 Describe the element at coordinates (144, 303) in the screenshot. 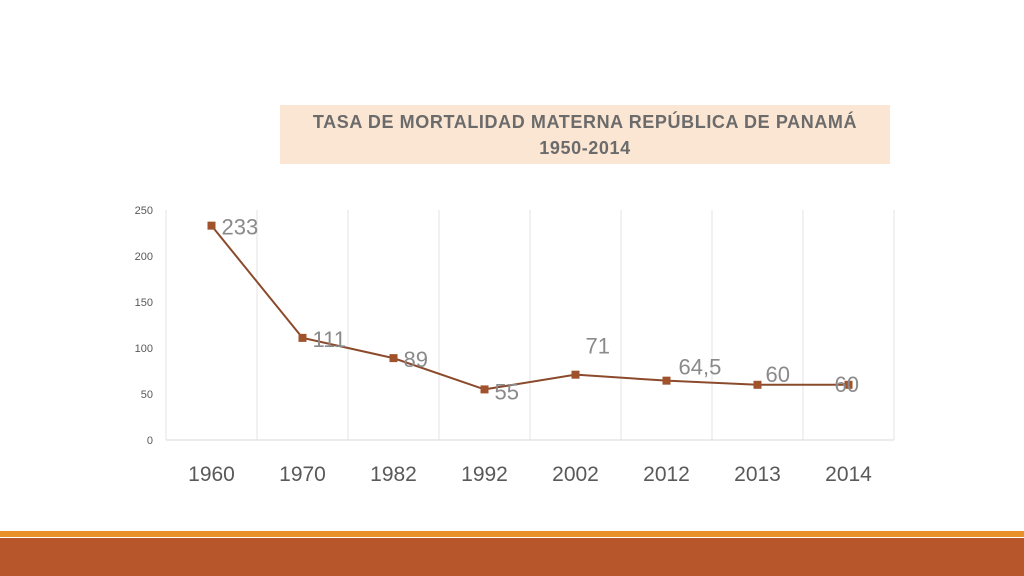

I see `y-tick-label: 150` at that location.